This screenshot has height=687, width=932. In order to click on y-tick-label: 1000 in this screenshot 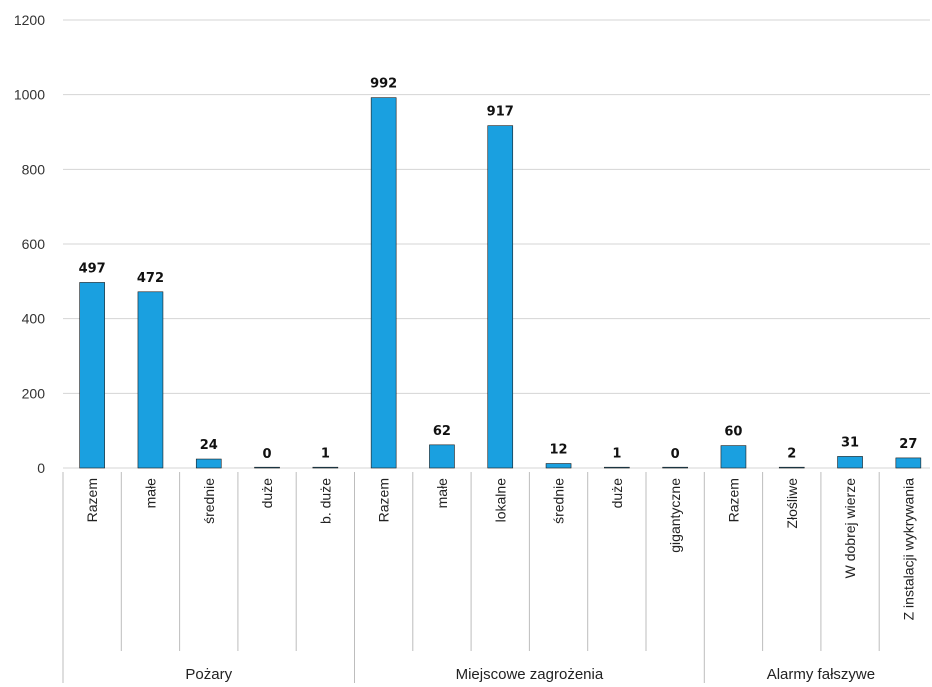, I will do `click(29, 95)`.